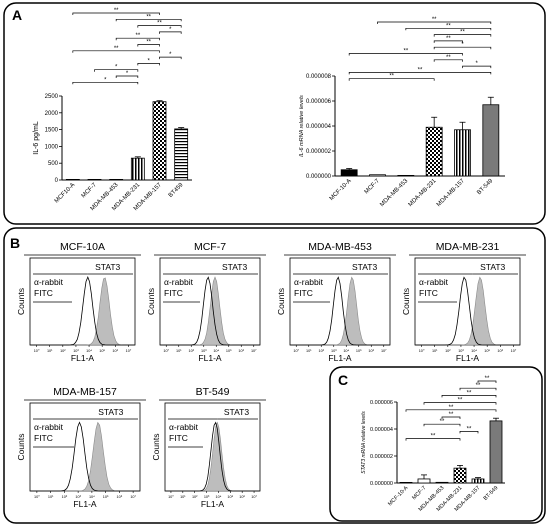  I want to click on histogram-frame, so click(467, 301).